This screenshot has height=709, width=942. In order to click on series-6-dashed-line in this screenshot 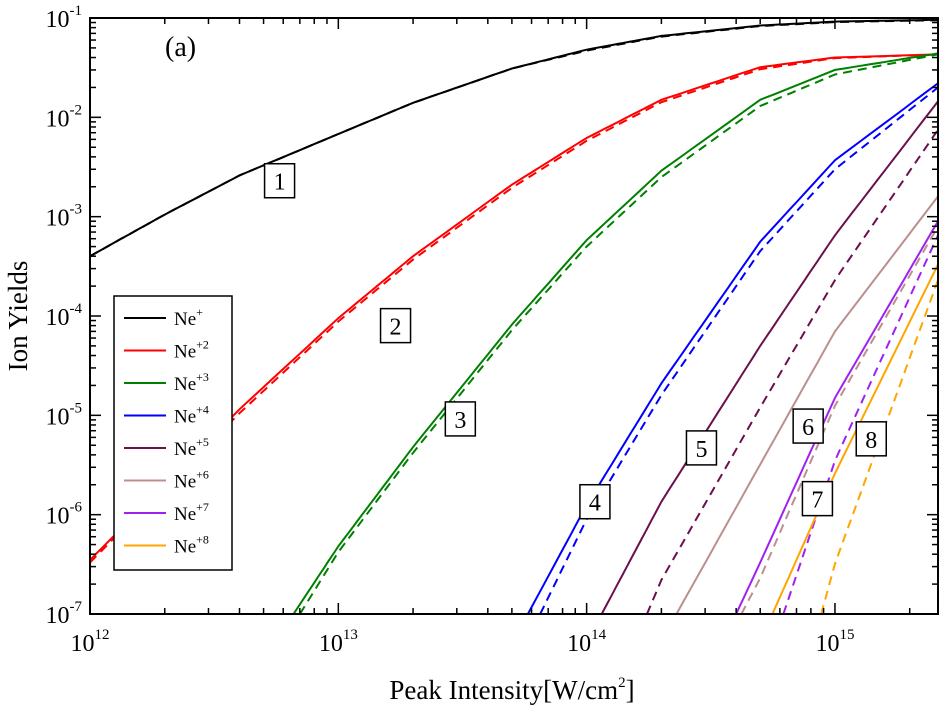, I will do `click(839, 419)`.